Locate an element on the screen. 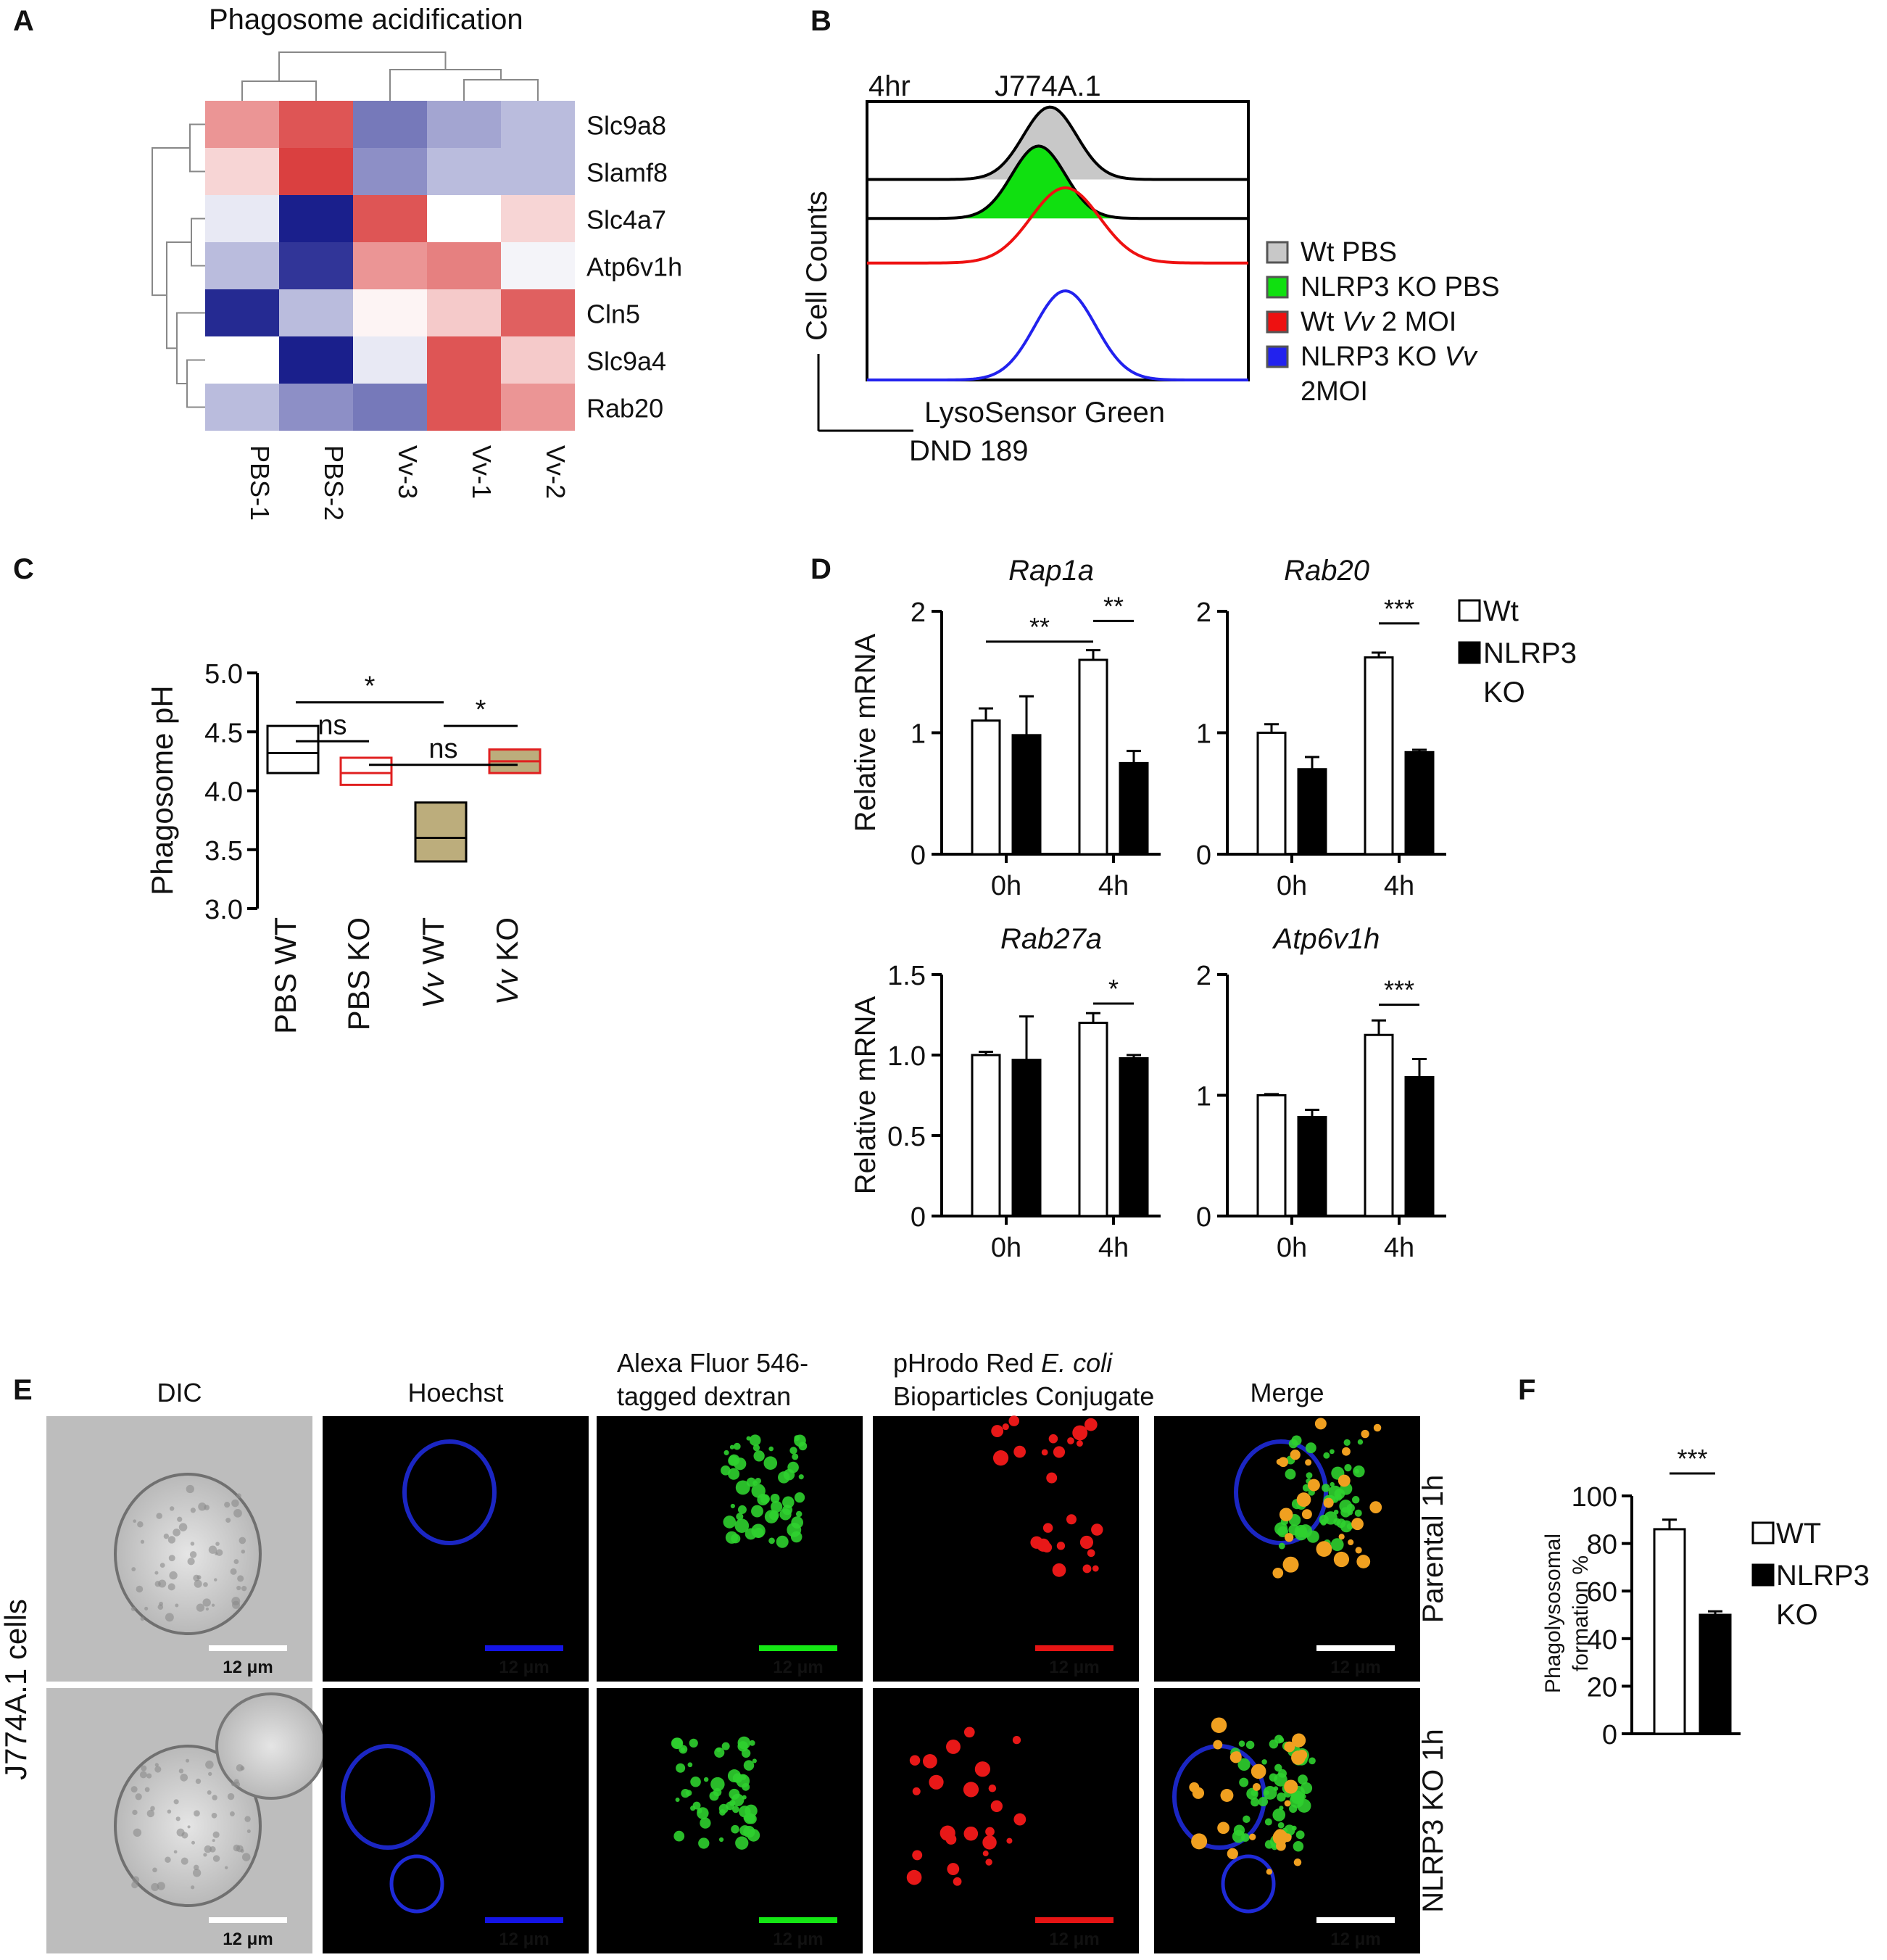 The image size is (1887, 1960). microscopy-tile-background is located at coordinates (1006, 1820).